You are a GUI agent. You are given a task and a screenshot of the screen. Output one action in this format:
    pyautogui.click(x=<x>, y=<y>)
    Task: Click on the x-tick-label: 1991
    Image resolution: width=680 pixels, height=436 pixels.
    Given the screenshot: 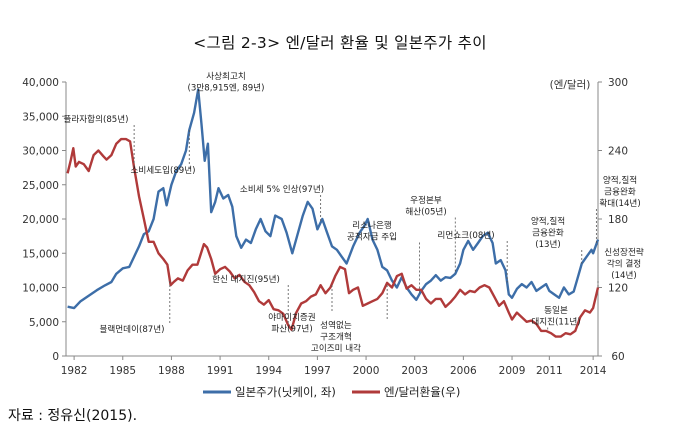 What is the action you would take?
    pyautogui.click(x=220, y=371)
    